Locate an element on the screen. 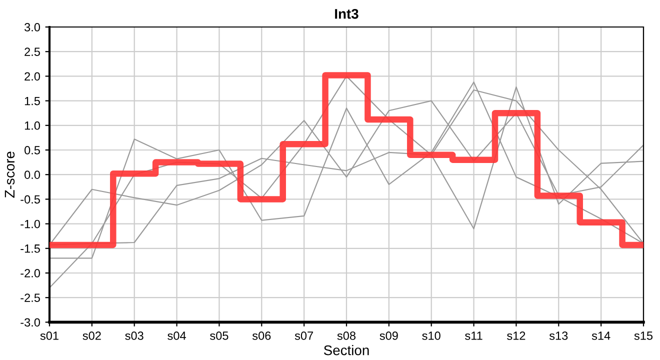 The width and height of the screenshot is (660, 360). y-tick-label: -3.0 is located at coordinates (30, 322).